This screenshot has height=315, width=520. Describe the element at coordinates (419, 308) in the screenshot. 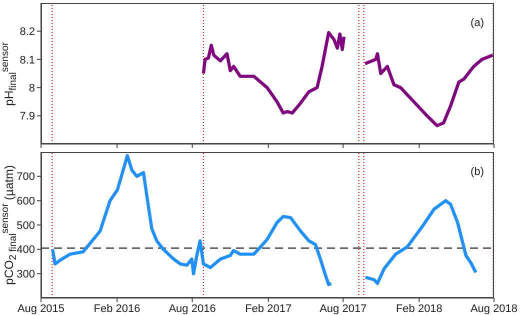

I see `x-tick-label: Feb 2018` at that location.